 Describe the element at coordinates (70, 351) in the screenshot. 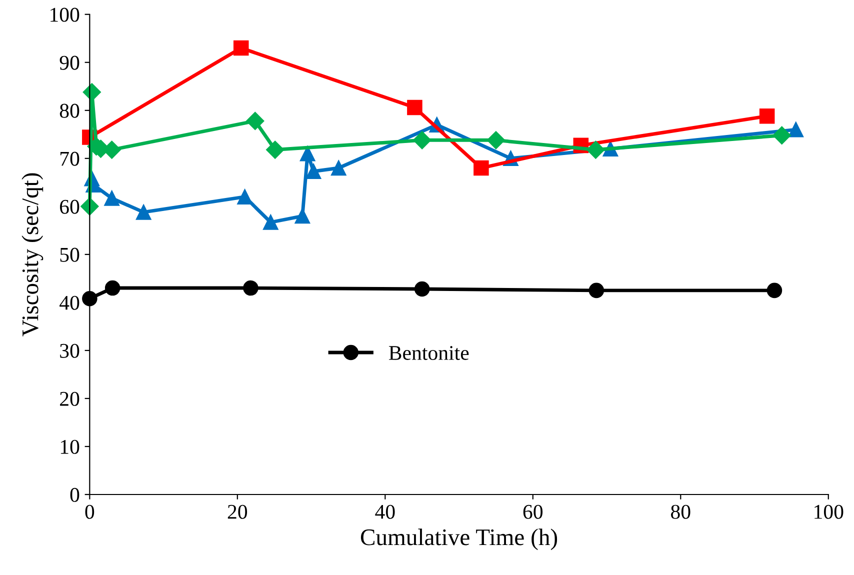

I see `y-tick-label: 30` at that location.